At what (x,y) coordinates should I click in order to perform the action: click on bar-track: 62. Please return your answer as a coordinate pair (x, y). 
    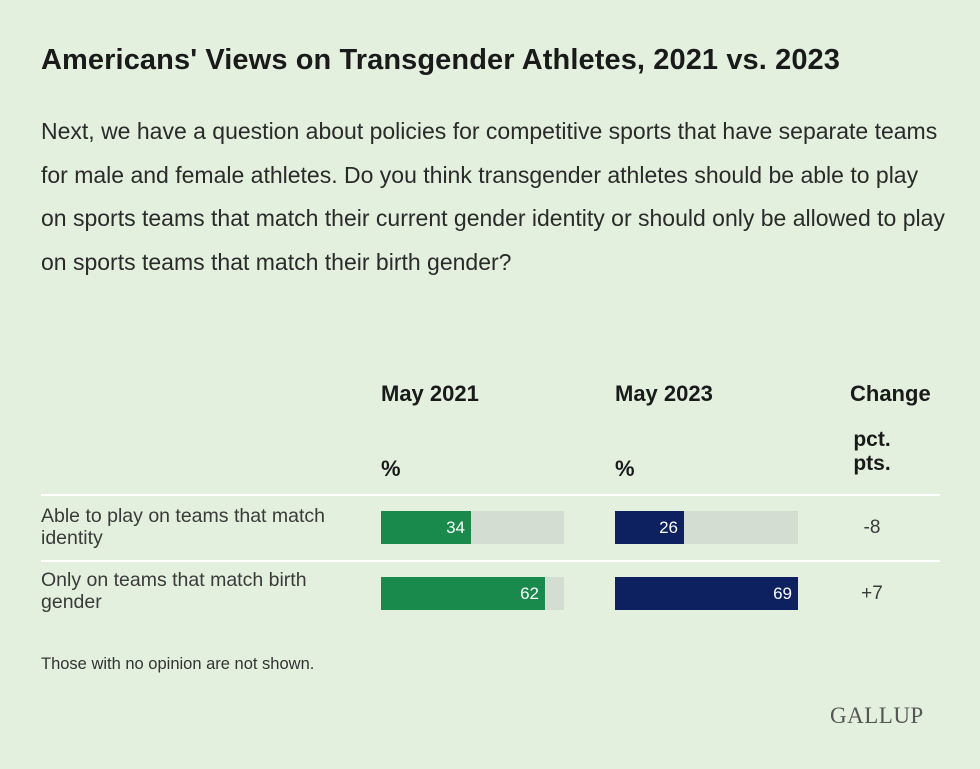
    Looking at the image, I should click on (472, 593).